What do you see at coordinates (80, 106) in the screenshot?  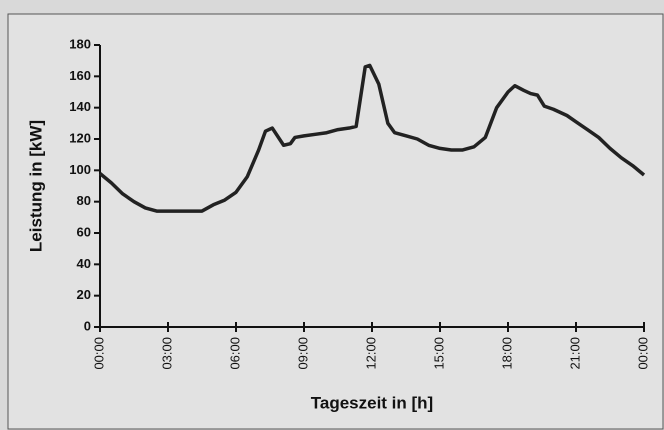 I see `y-tick-label: 140` at bounding box center [80, 106].